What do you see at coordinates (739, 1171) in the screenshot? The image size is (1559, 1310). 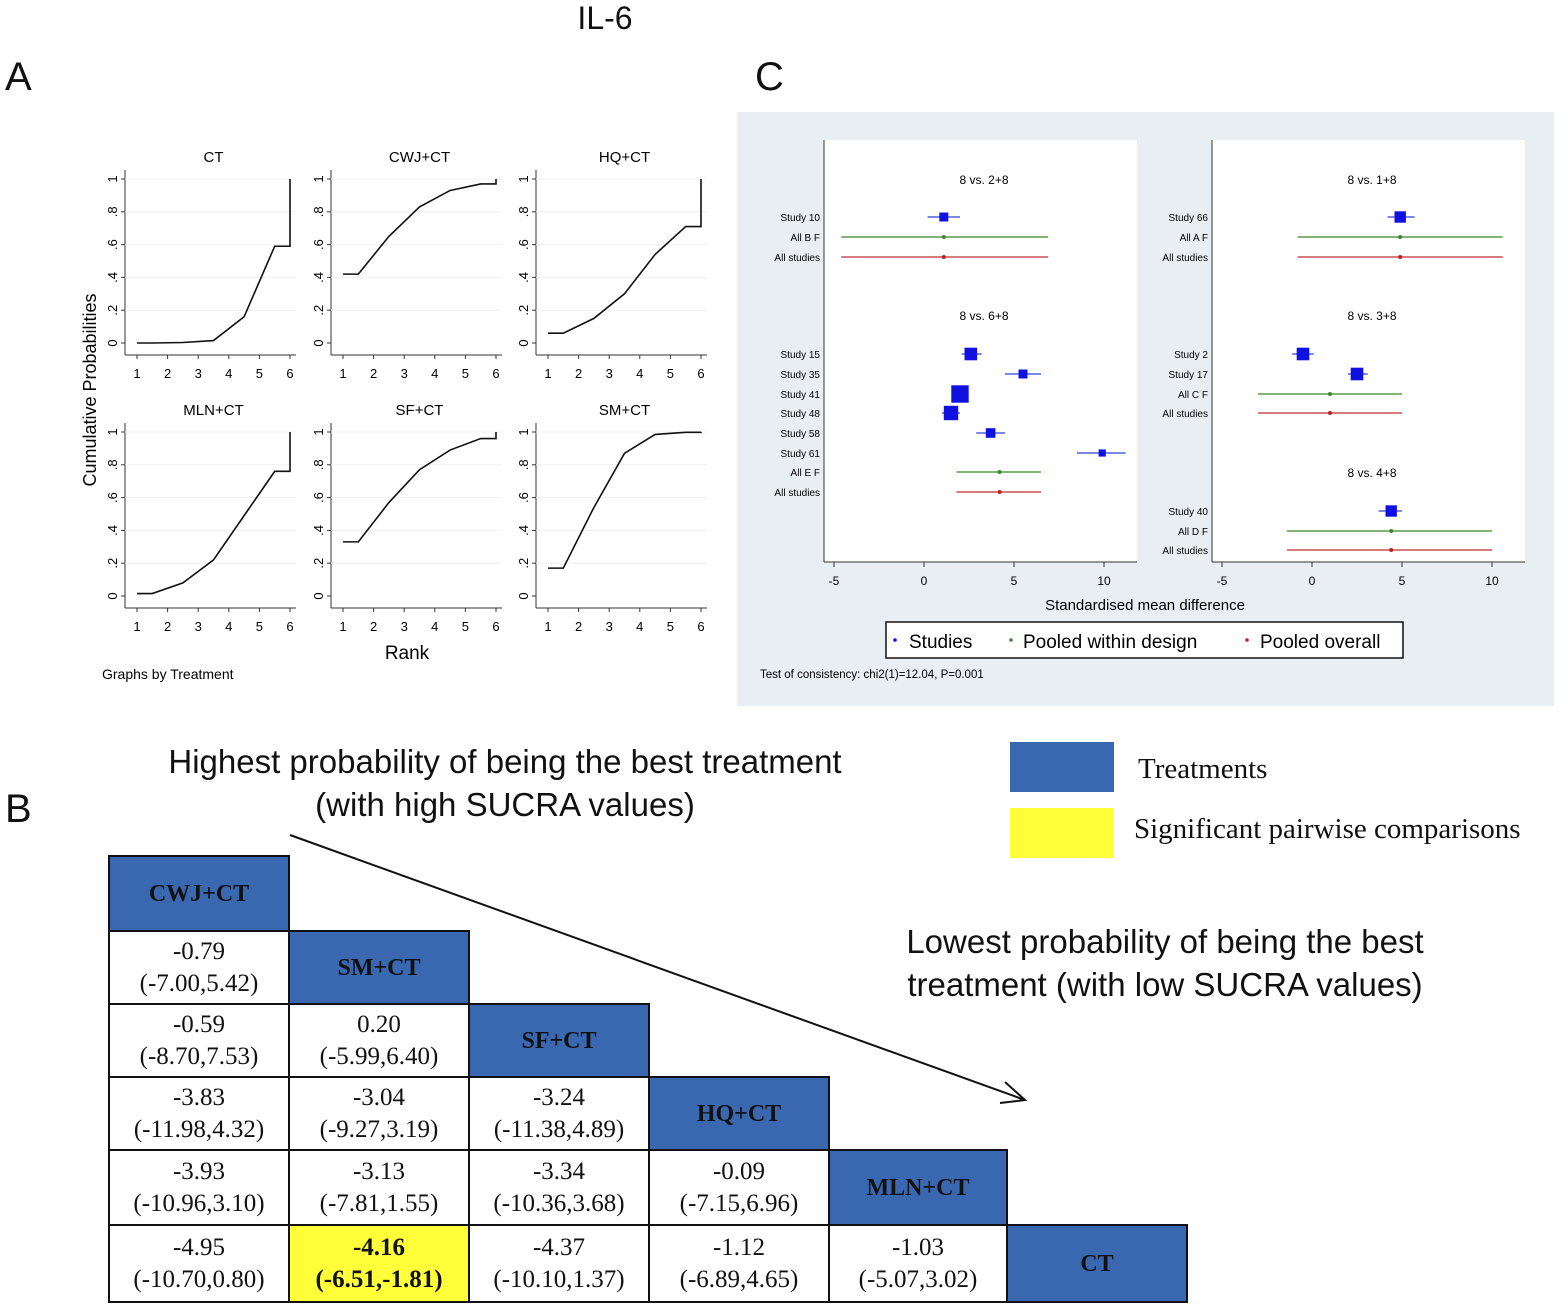 I see `effect-estimate: -0.09` at bounding box center [739, 1171].